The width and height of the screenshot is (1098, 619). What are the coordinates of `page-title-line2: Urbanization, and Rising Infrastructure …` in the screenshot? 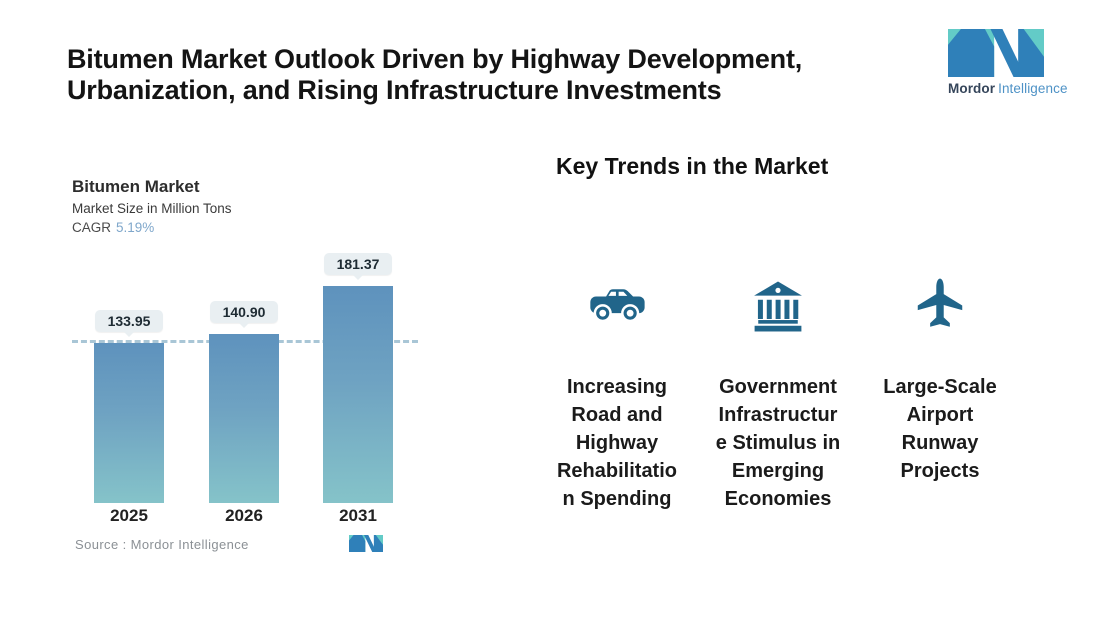 It's located at (394, 90).